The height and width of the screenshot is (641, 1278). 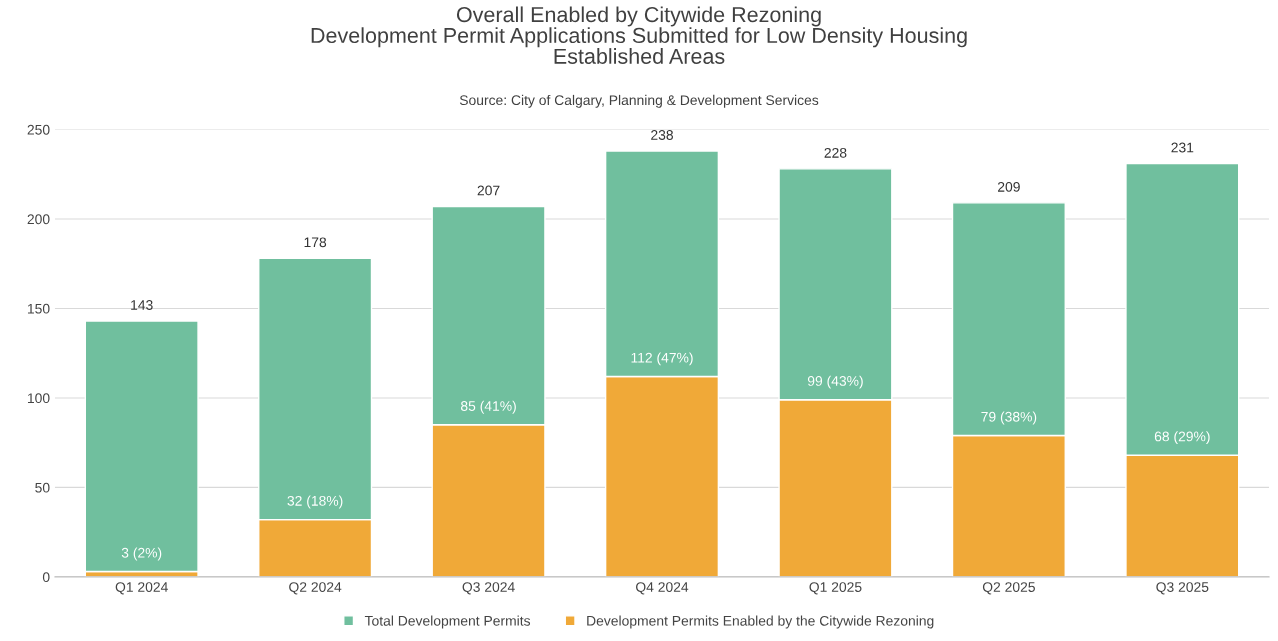 I want to click on total-label: 228, so click(x=835, y=152).